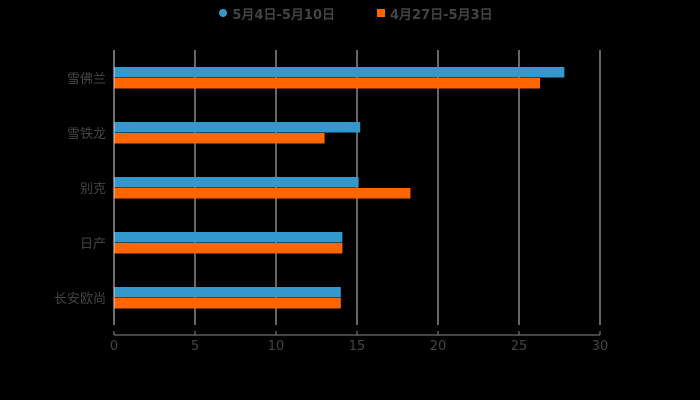  What do you see at coordinates (276, 346) in the screenshot?
I see `x-tick-label: 10` at bounding box center [276, 346].